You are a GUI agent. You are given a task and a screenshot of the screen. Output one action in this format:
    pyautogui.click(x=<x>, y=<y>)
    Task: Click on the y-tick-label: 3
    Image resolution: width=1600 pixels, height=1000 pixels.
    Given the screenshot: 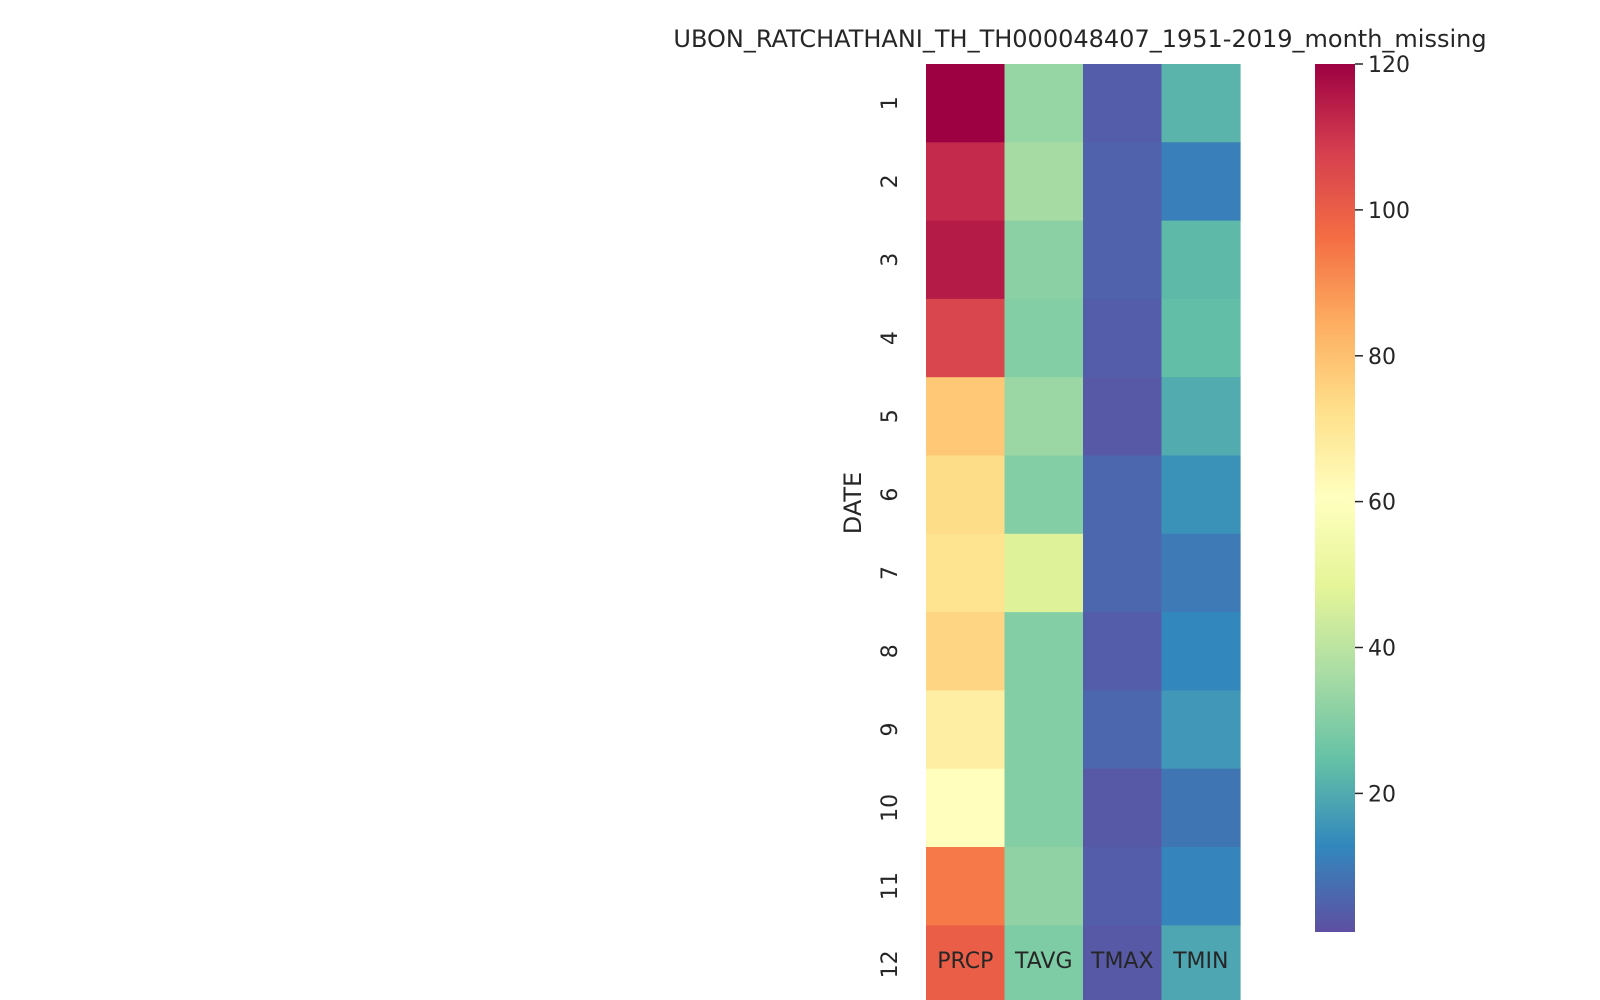 What is the action you would take?
    pyautogui.click(x=890, y=260)
    